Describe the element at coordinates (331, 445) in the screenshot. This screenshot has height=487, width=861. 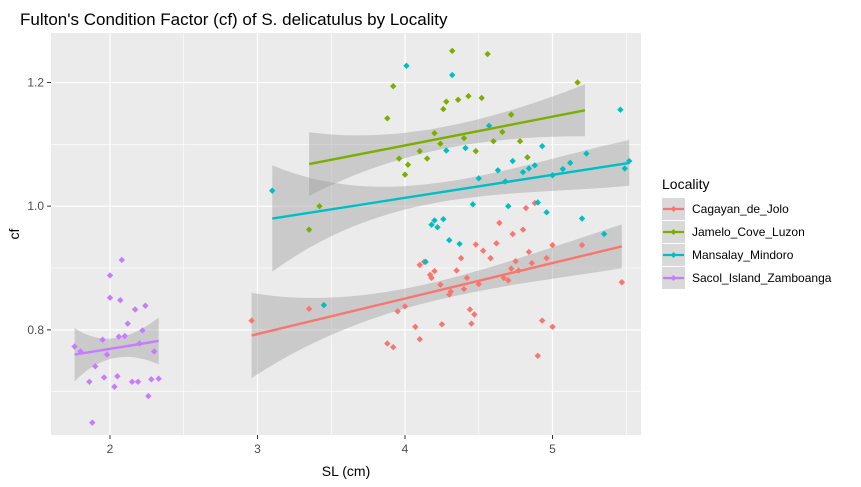
I see `x-axis-ticks: 2 3 4 5` at that location.